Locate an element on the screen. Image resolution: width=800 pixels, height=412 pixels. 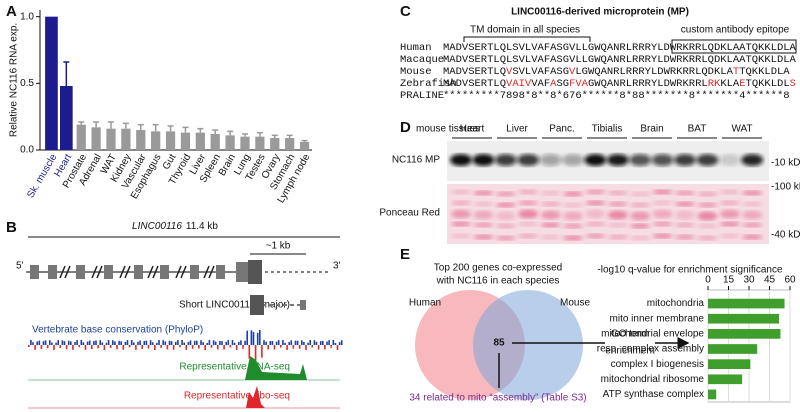
y-tick-label: mitochondrial envelope is located at coordinates (652, 333).